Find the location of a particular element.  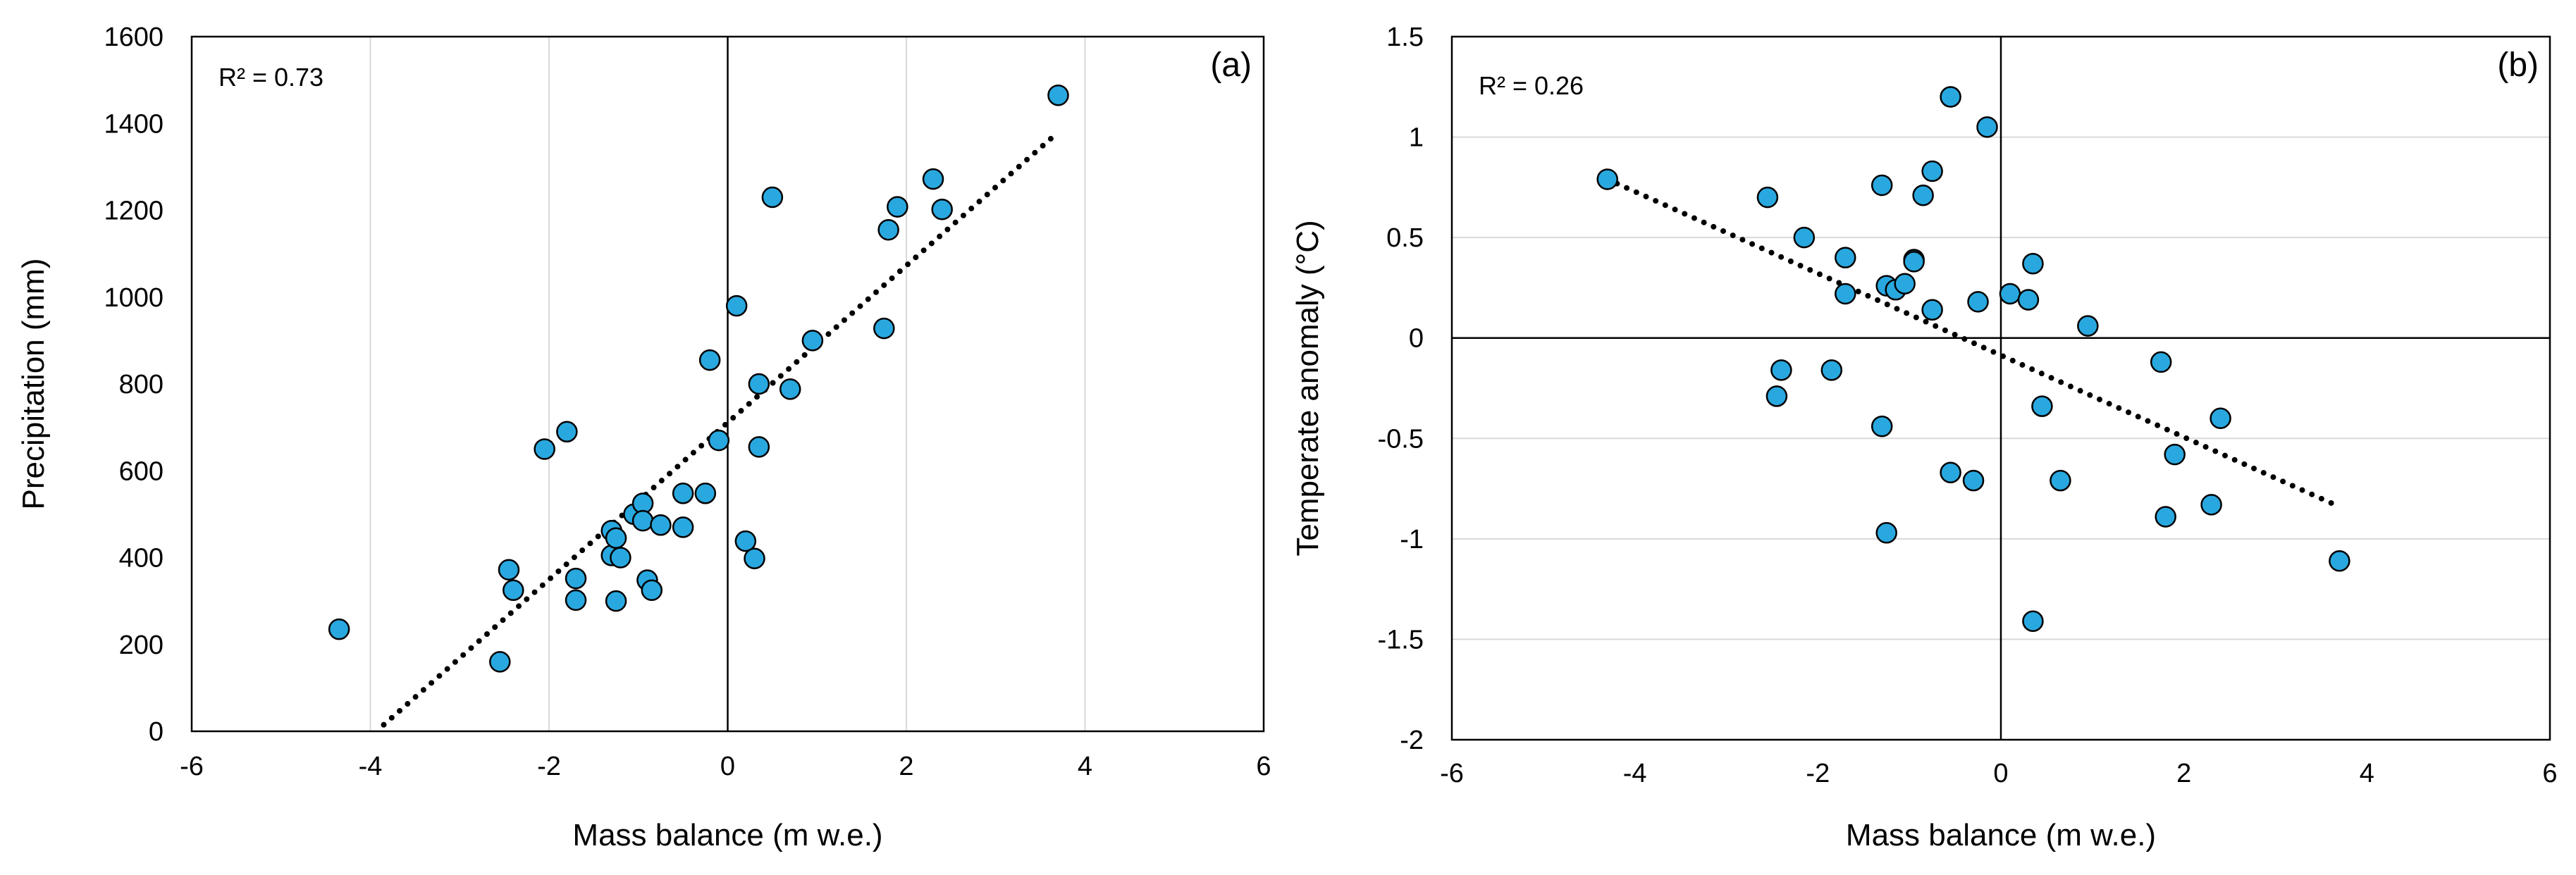

y-tick-label: -1.5 is located at coordinates (1401, 640).